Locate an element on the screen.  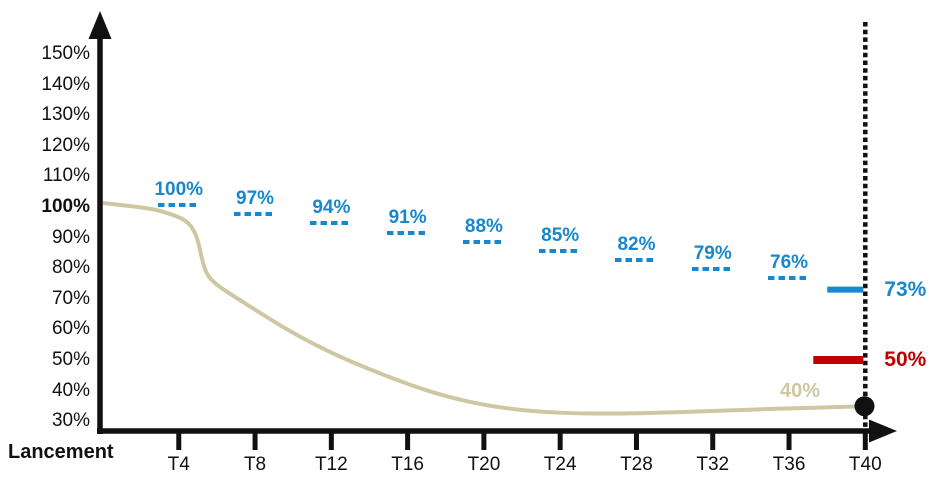
y-axis-arrow is located at coordinates (100, 25).